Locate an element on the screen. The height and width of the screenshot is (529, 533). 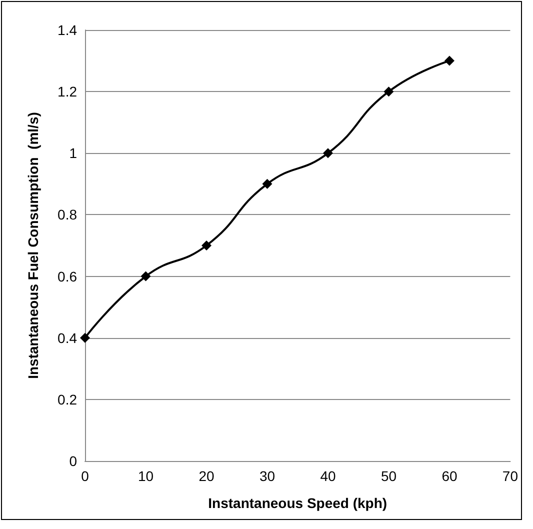
y-tick-label: 0.2 is located at coordinates (68, 399).